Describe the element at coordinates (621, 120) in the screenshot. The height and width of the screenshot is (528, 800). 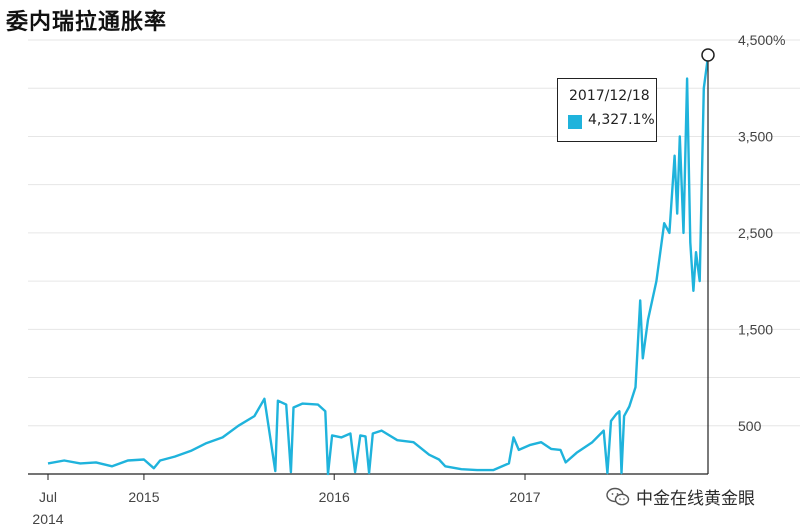
I see `tooltip-value: 4,327.1%` at that location.